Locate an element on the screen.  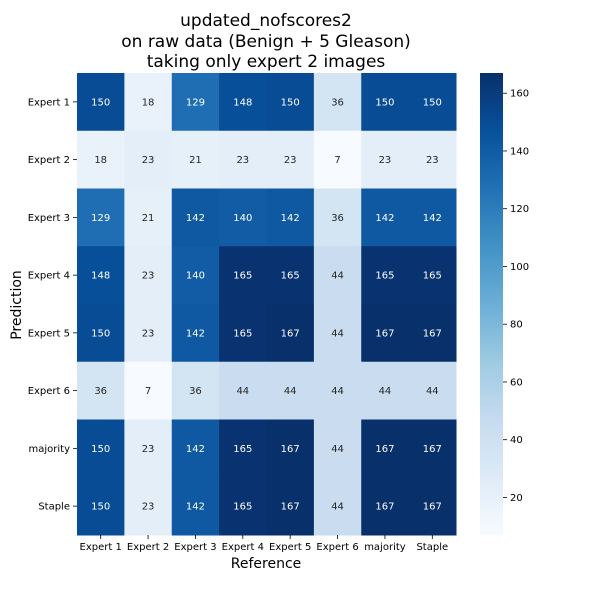
colorbar is located at coordinates (491, 304).